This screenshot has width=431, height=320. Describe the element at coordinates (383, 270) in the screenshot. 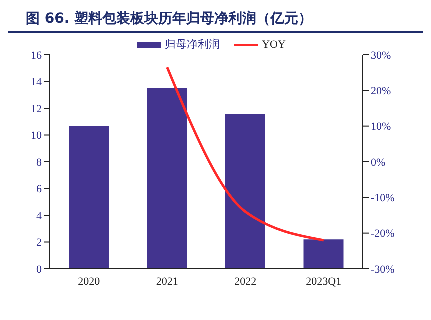

I see `y2-tick-label: -30%` at that location.